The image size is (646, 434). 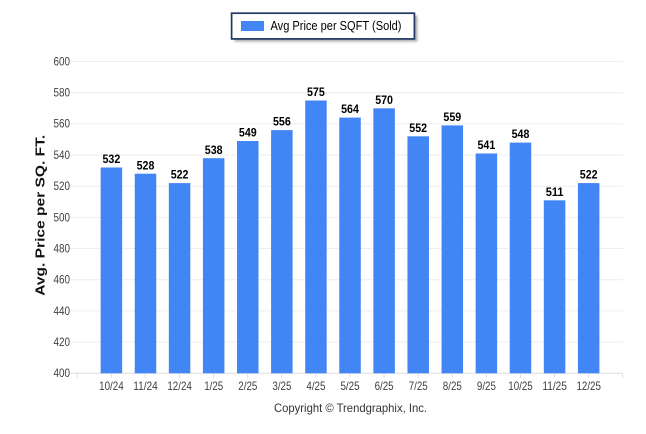 I want to click on svg-text: 4/25, so click(x=315, y=386).